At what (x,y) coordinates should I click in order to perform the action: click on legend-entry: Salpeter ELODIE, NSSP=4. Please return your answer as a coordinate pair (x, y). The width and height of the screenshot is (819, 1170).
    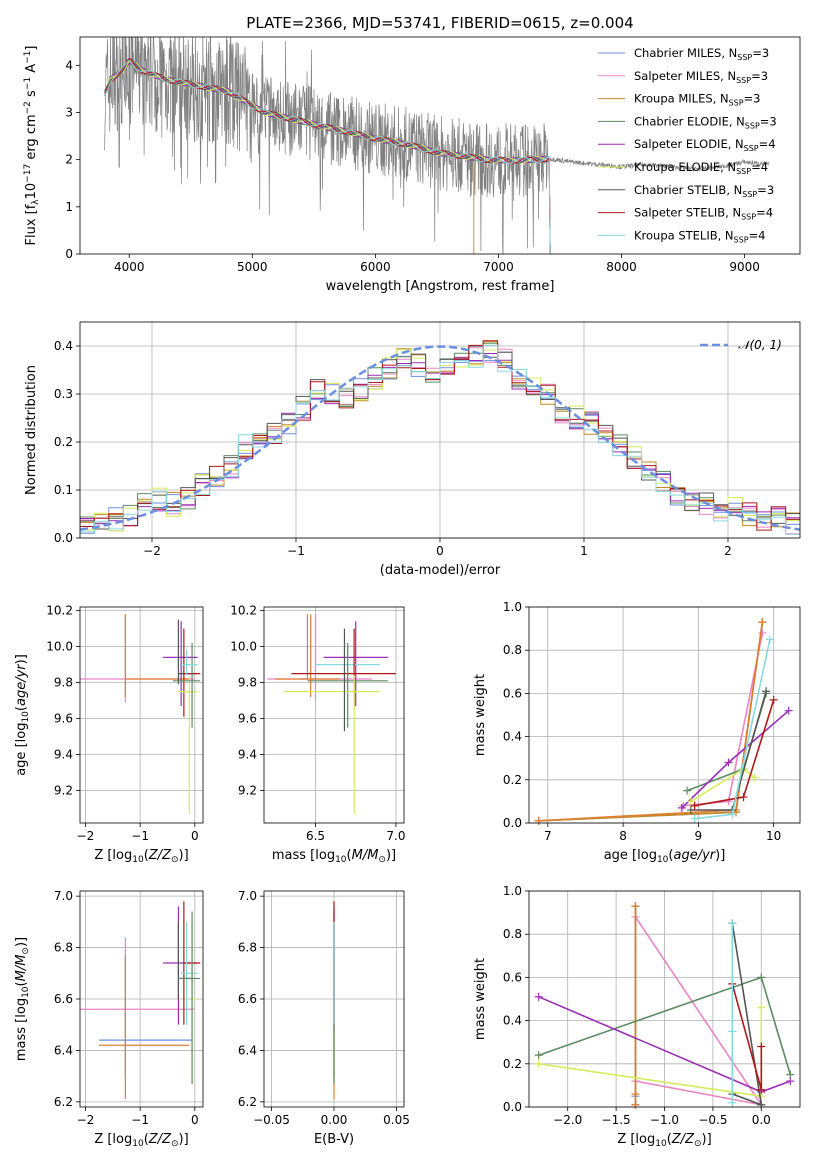
    Looking at the image, I should click on (705, 145).